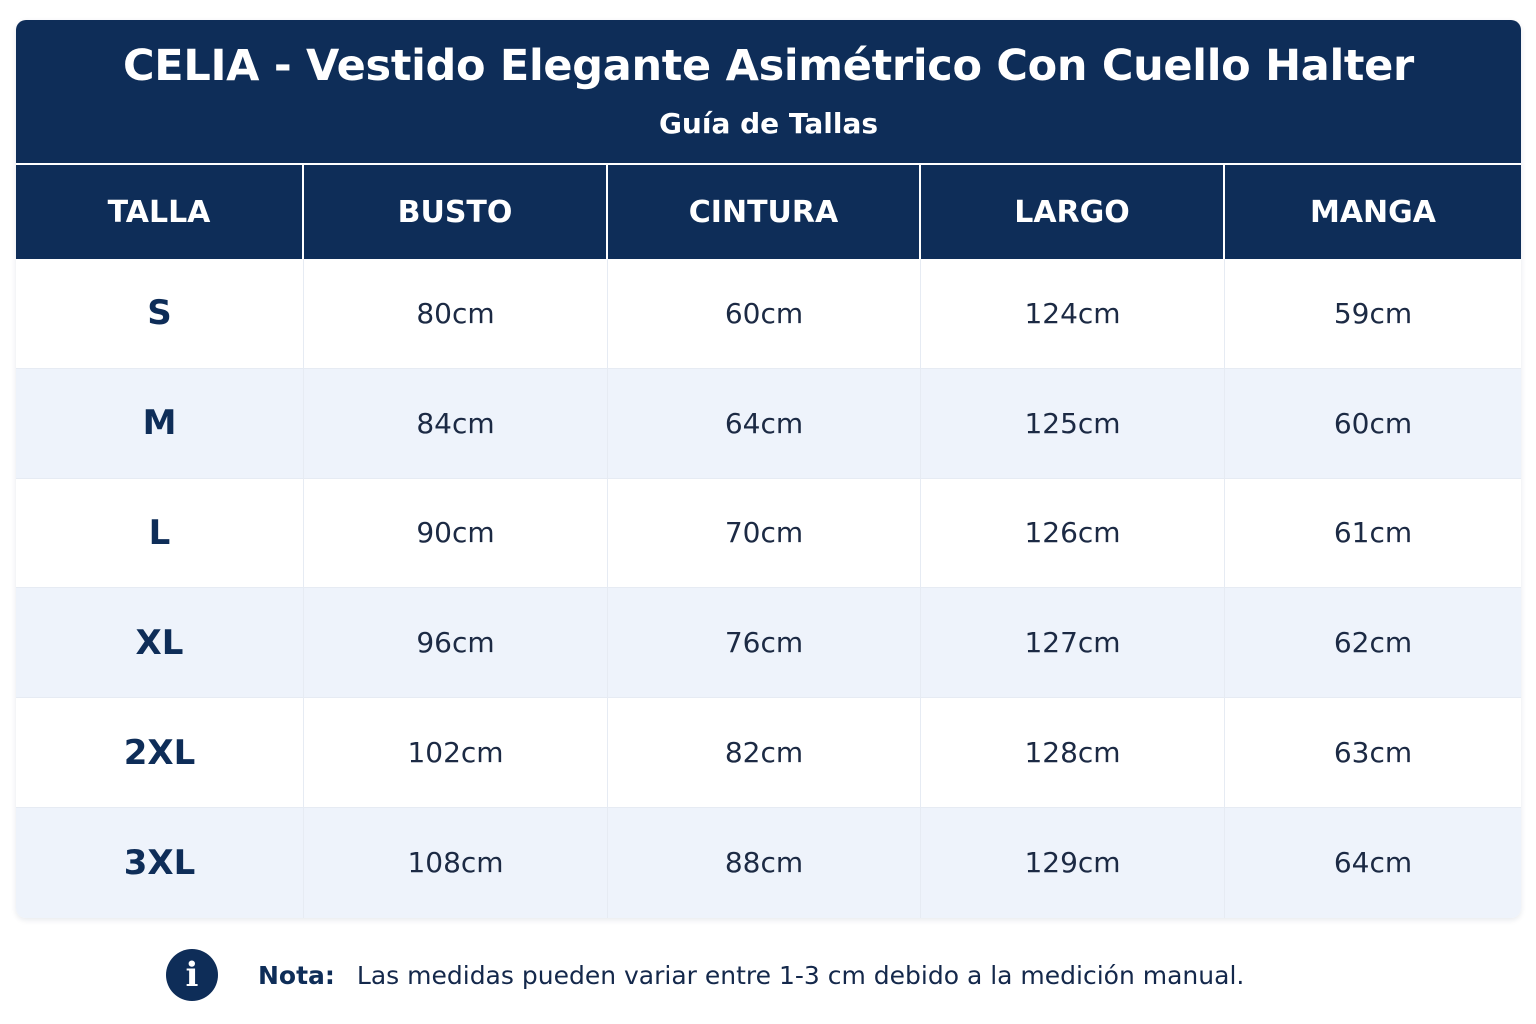  I want to click on table-row: M 84cm 64cm 125cm 60cm, so click(768, 423).